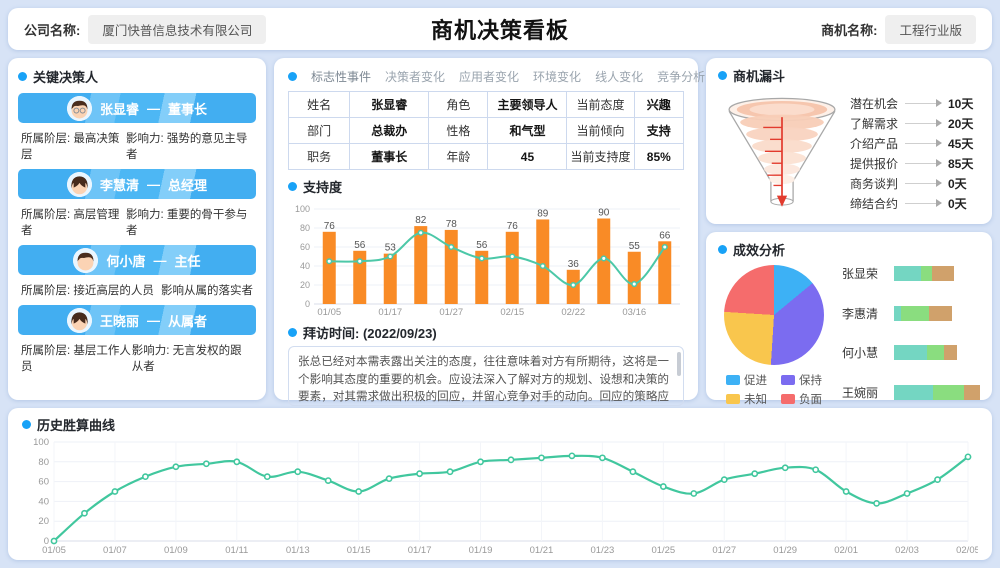 This screenshot has height=568, width=1000. I want to click on effect-bar-row: 张显荣, so click(911, 273).